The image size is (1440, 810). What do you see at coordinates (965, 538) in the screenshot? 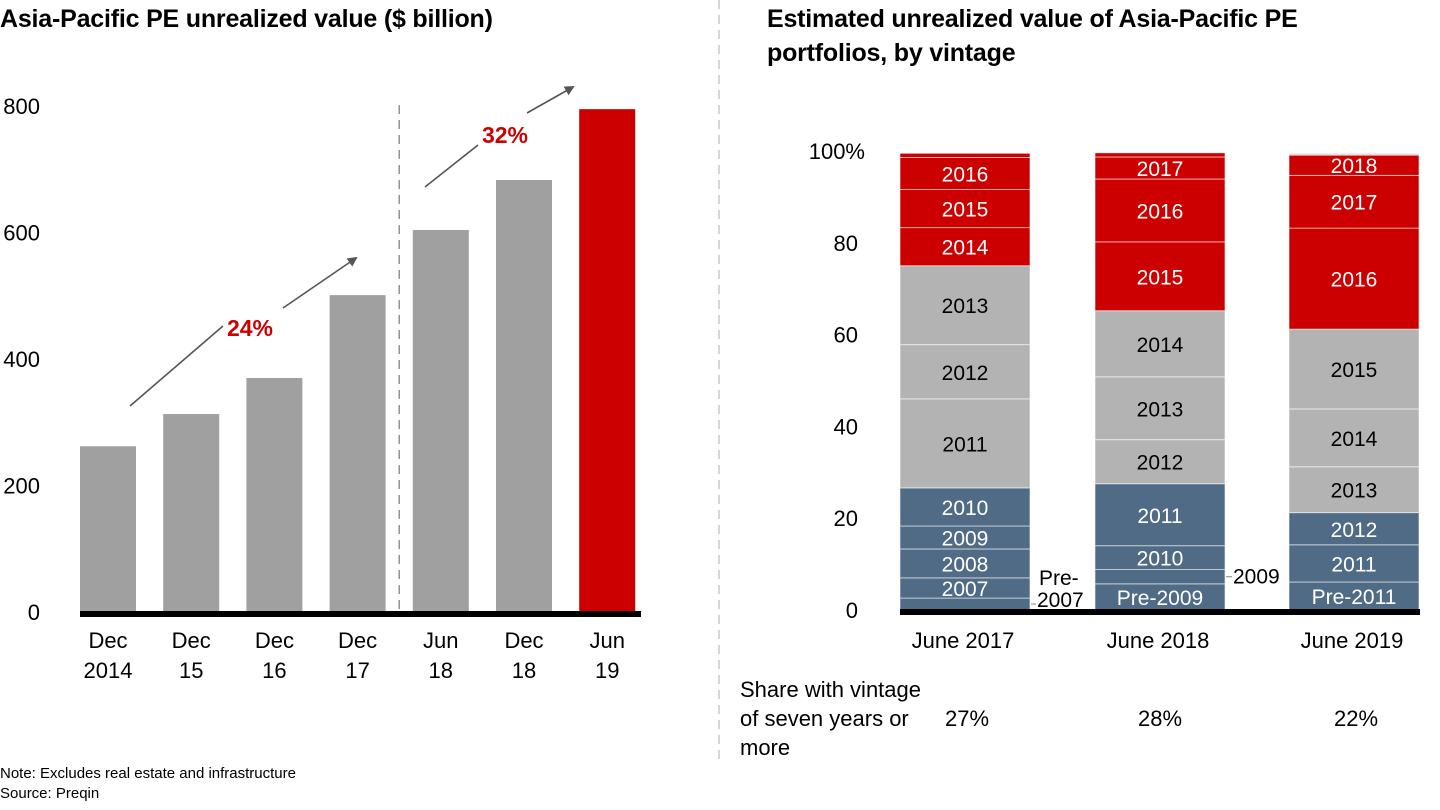
I see `segment-label: 2009` at bounding box center [965, 538].